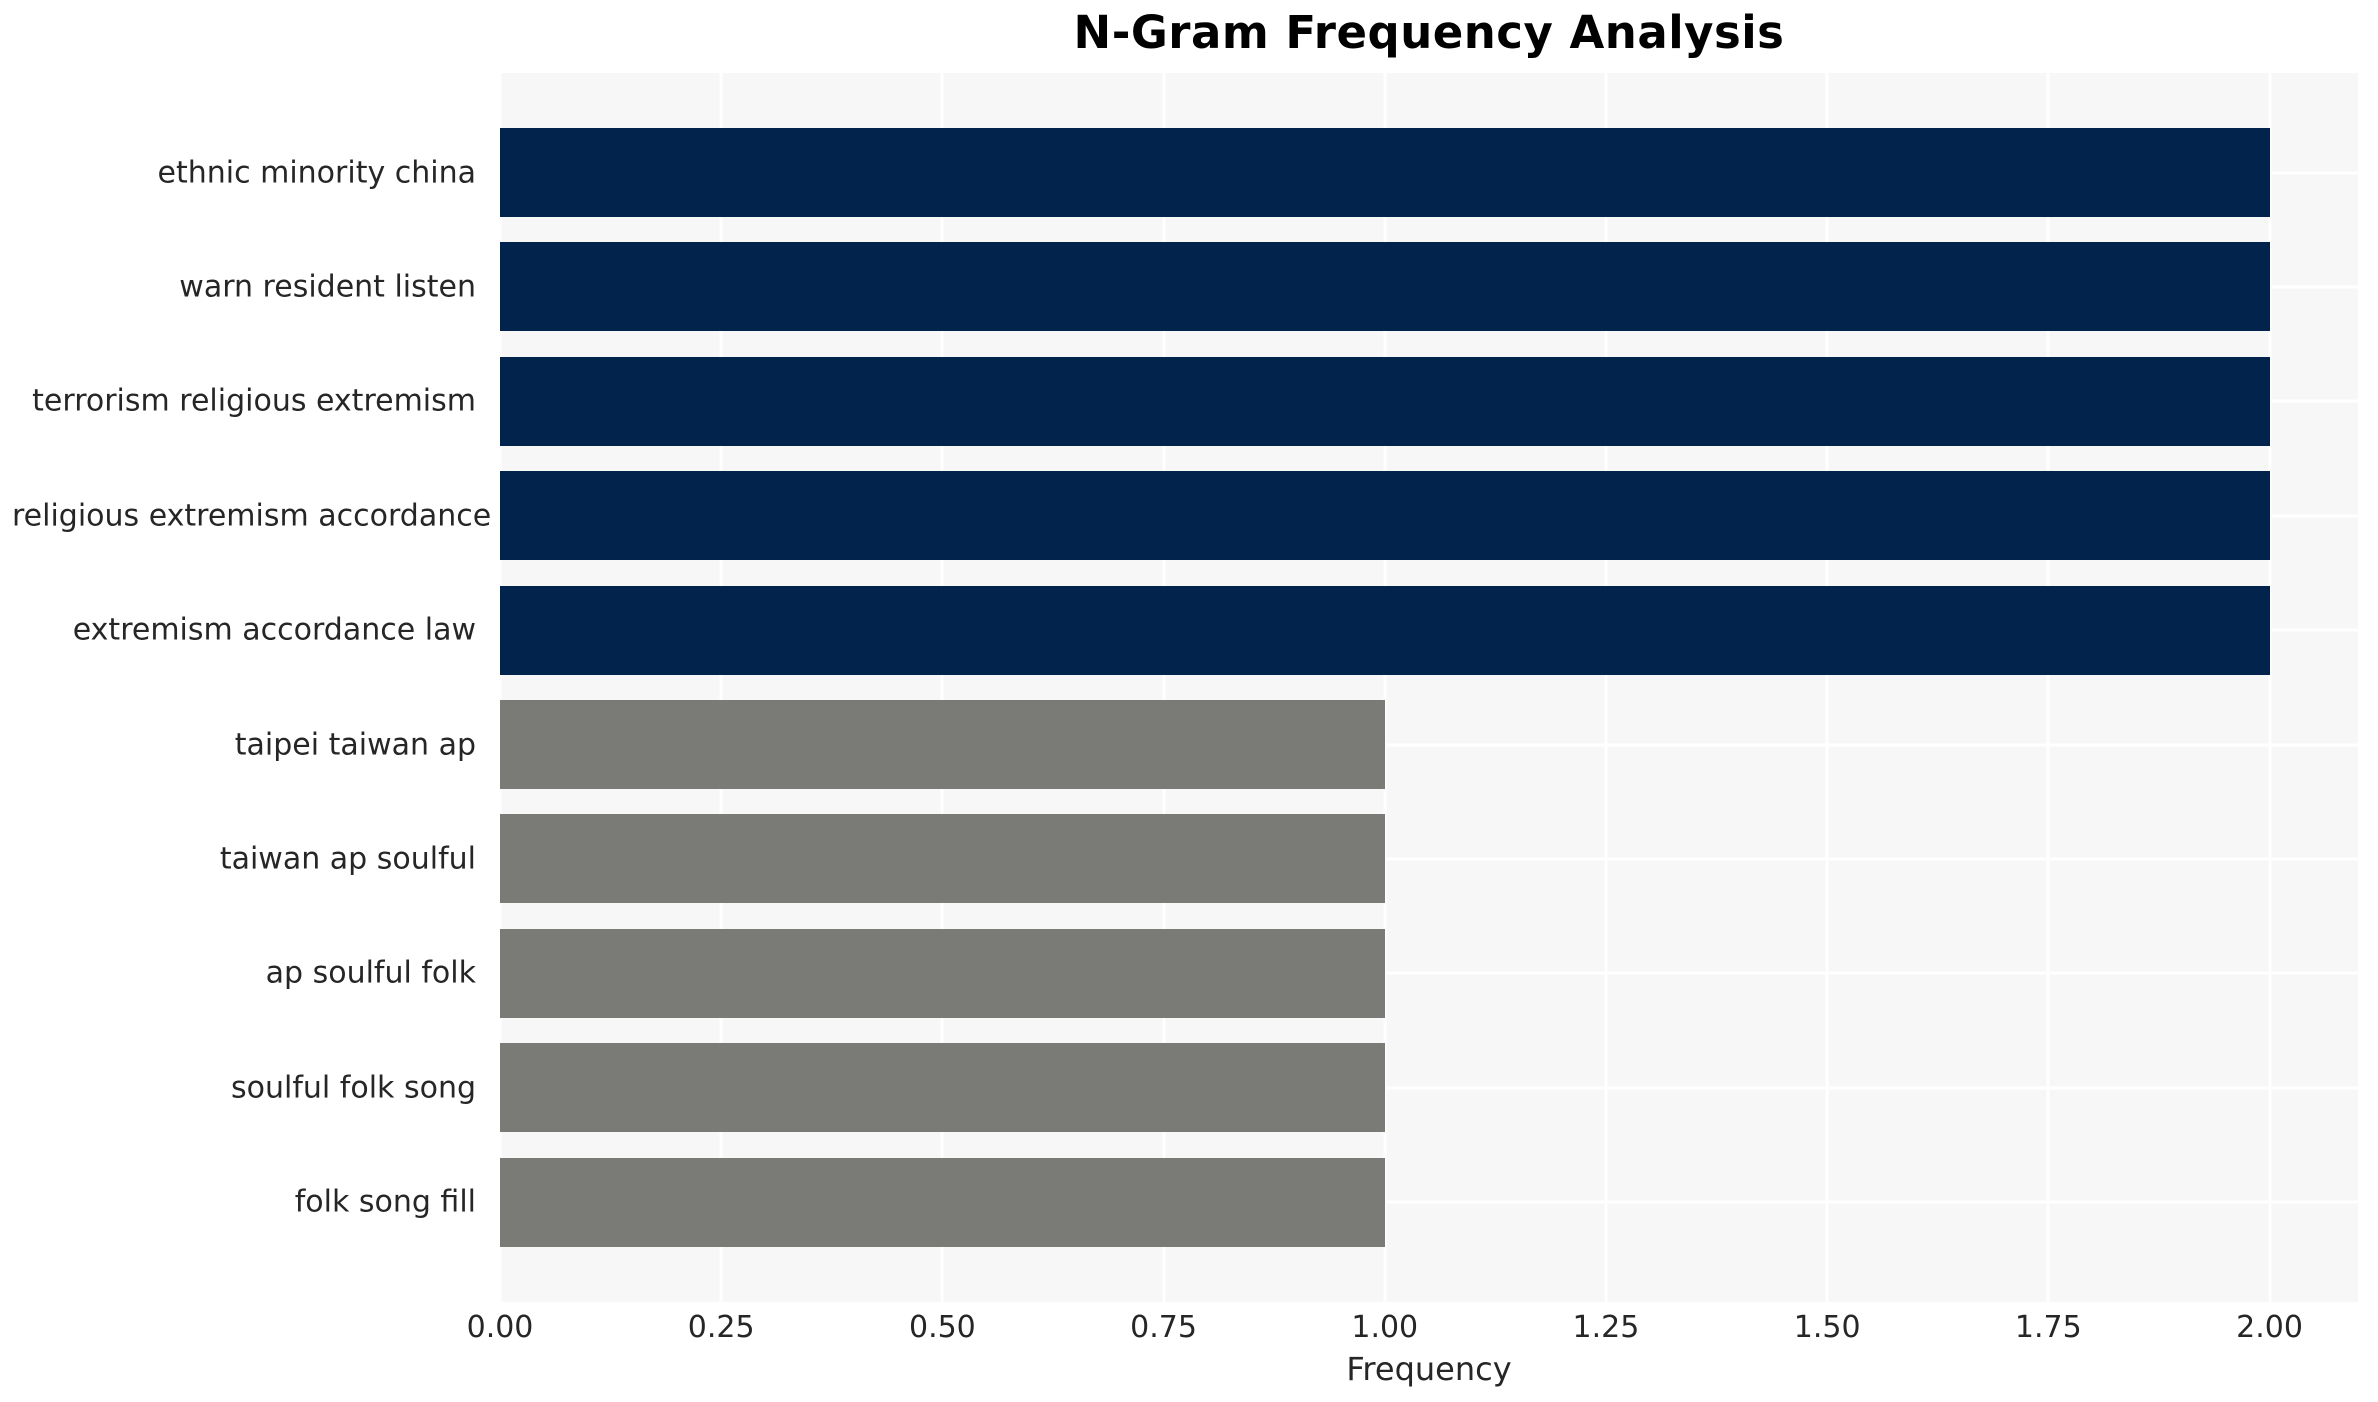  What do you see at coordinates (1385, 1327) in the screenshot?
I see `x-tick-label: 1.00` at bounding box center [1385, 1327].